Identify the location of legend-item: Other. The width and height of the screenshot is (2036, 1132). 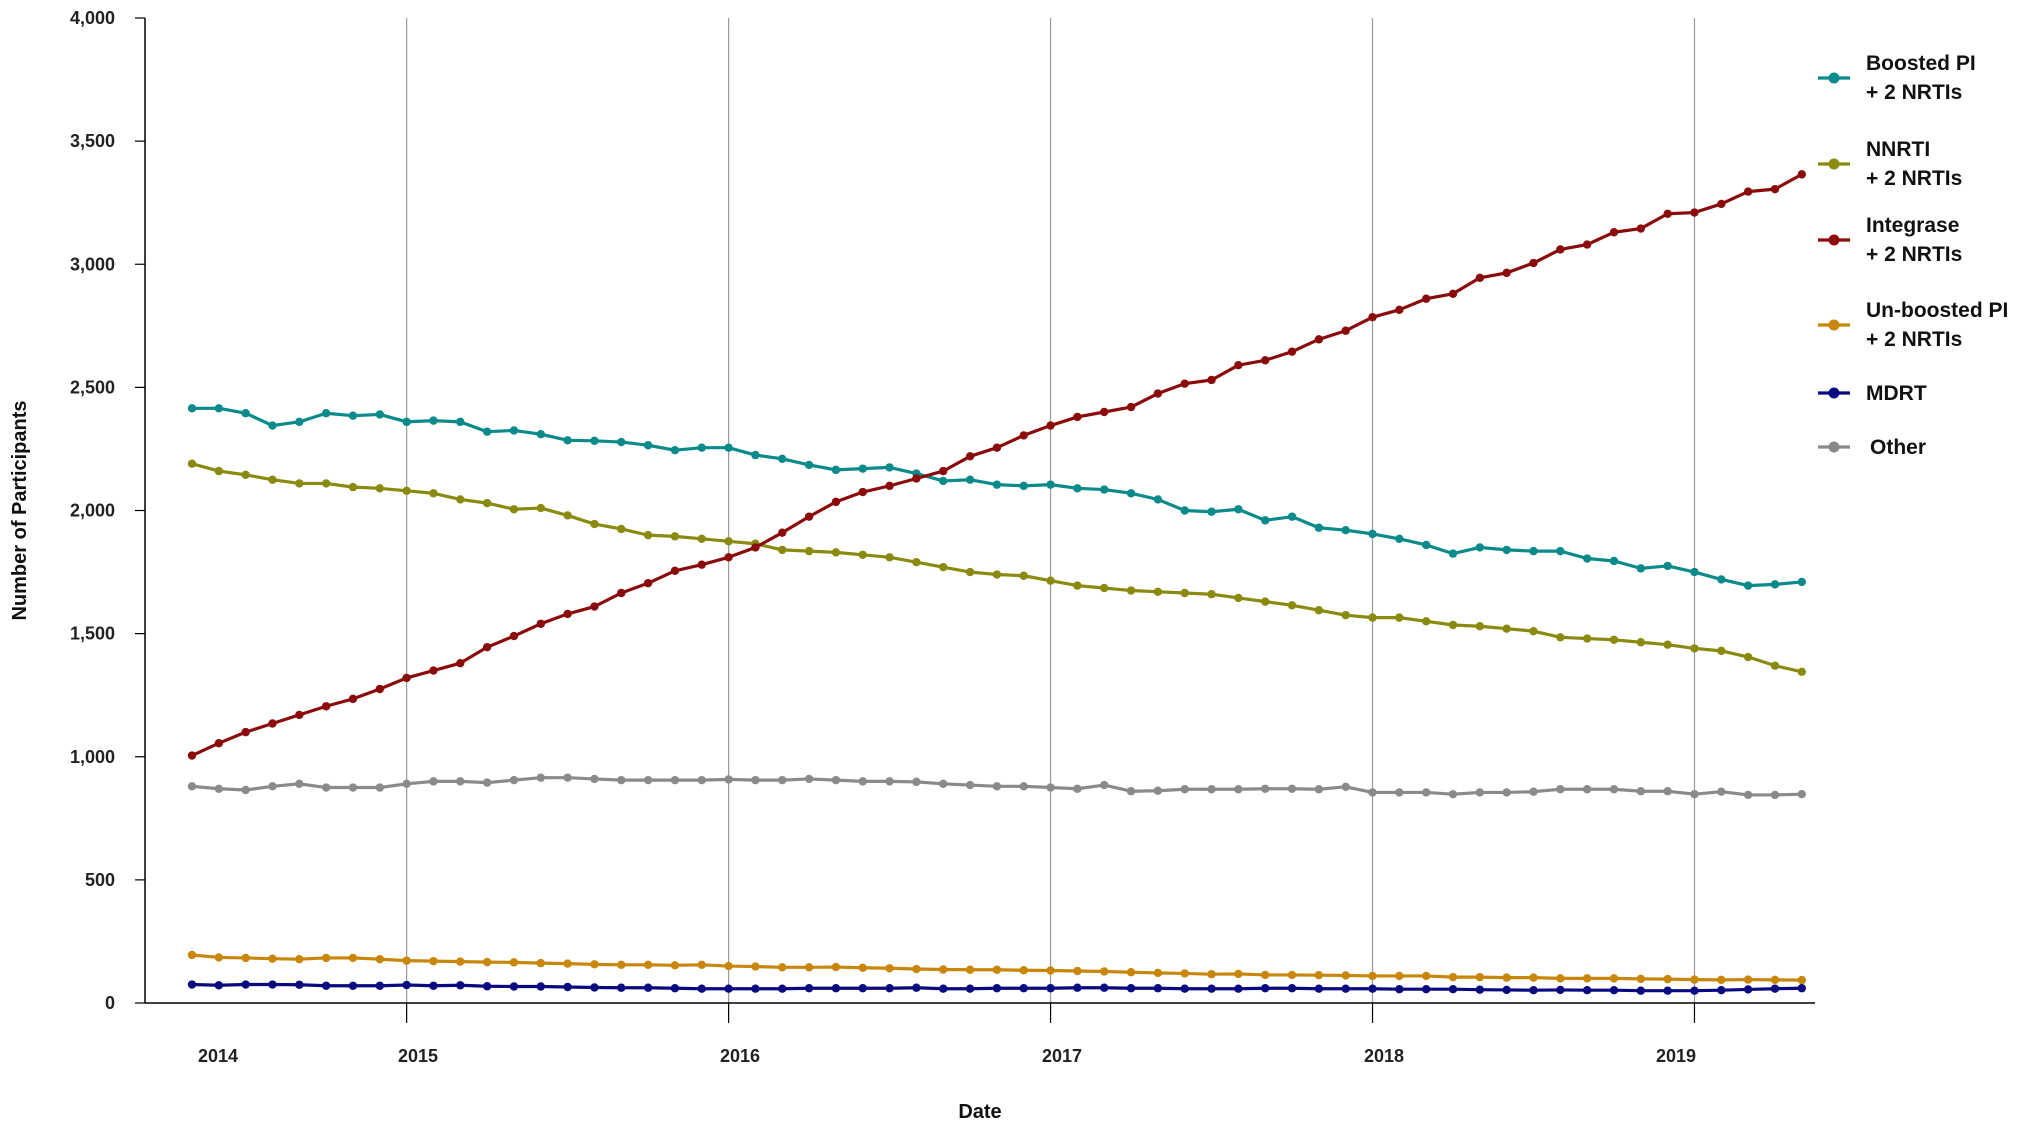
(1872, 447).